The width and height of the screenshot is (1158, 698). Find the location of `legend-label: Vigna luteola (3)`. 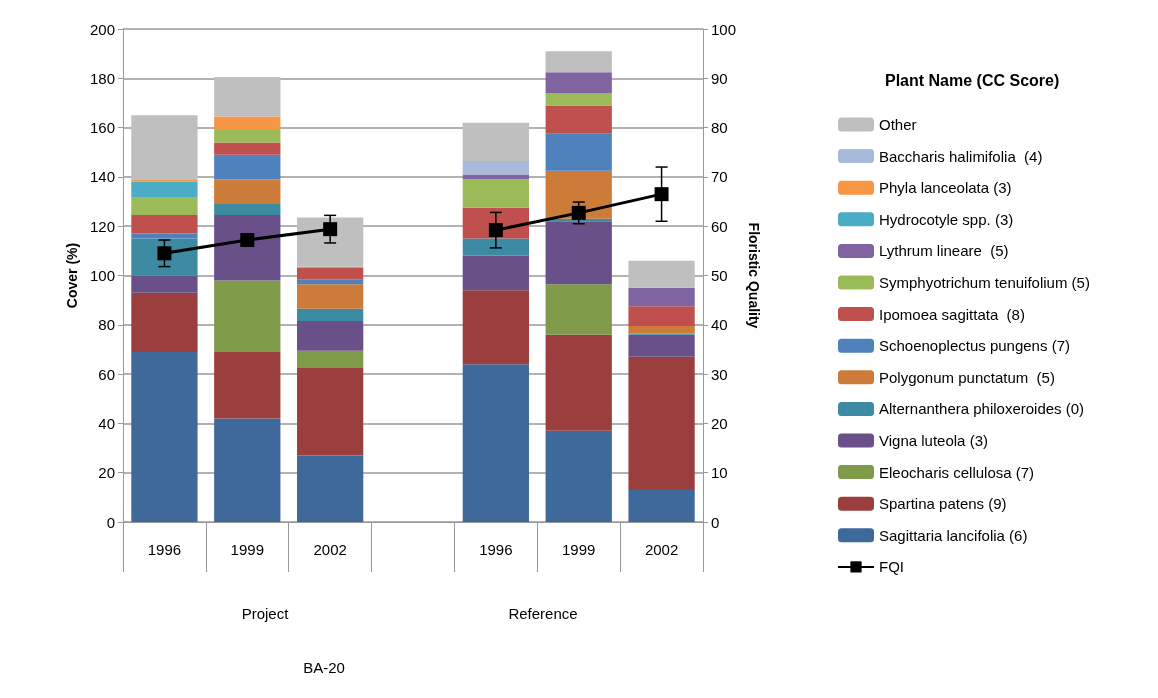

legend-label: Vigna luteola (3) is located at coordinates (933, 440).